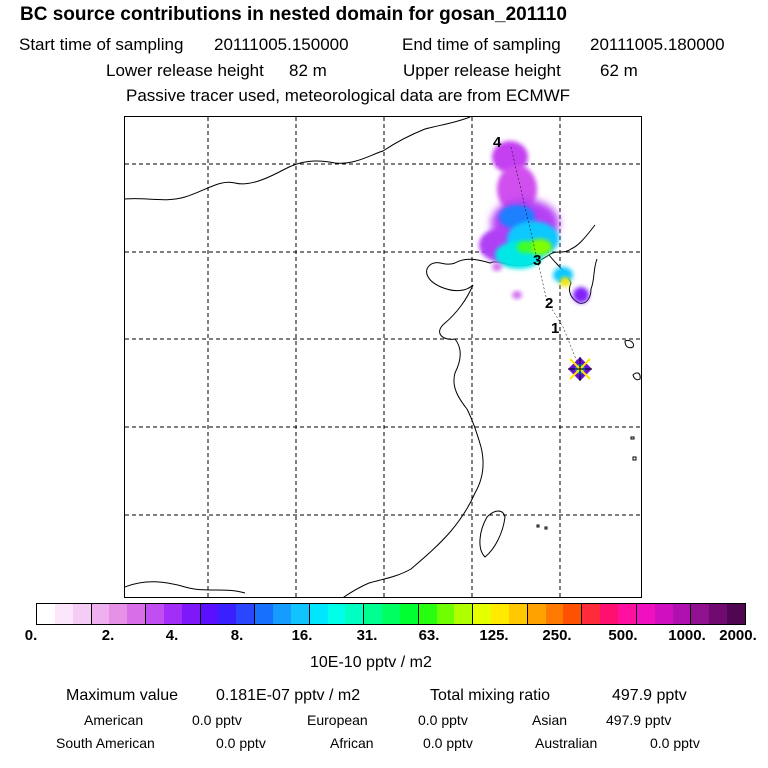  What do you see at coordinates (172, 635) in the screenshot?
I see `colorbar-tick: 4.` at bounding box center [172, 635].